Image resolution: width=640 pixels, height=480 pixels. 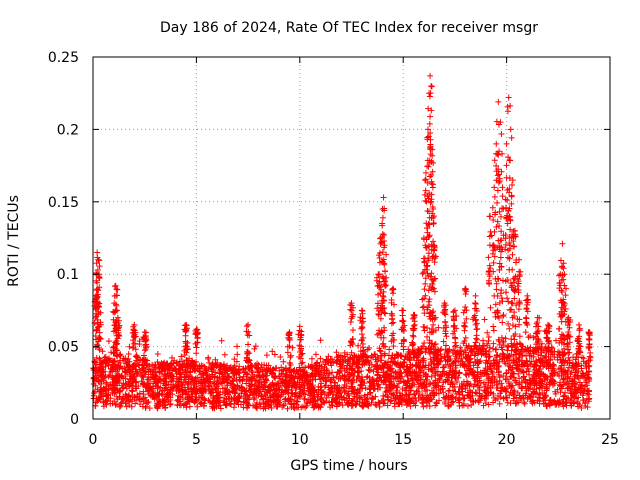 What do you see at coordinates (403, 440) in the screenshot?
I see `x-tick-label: 15` at bounding box center [403, 440].